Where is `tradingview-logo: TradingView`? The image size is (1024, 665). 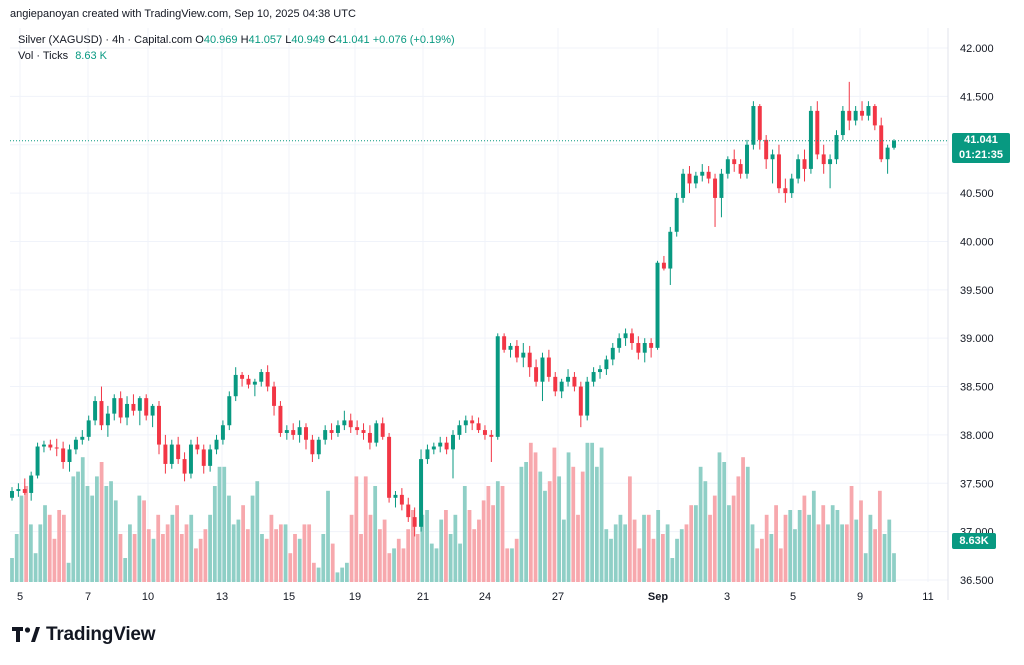
tradingview-logo: TradingView is located at coordinates (84, 635).